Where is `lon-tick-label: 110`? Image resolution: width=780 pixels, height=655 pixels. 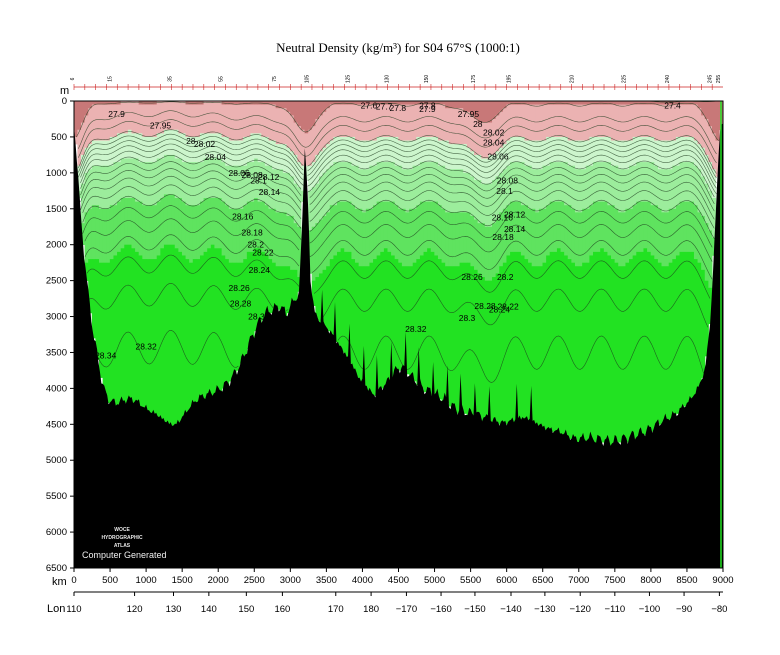 lon-tick-label: 110 is located at coordinates (73, 609).